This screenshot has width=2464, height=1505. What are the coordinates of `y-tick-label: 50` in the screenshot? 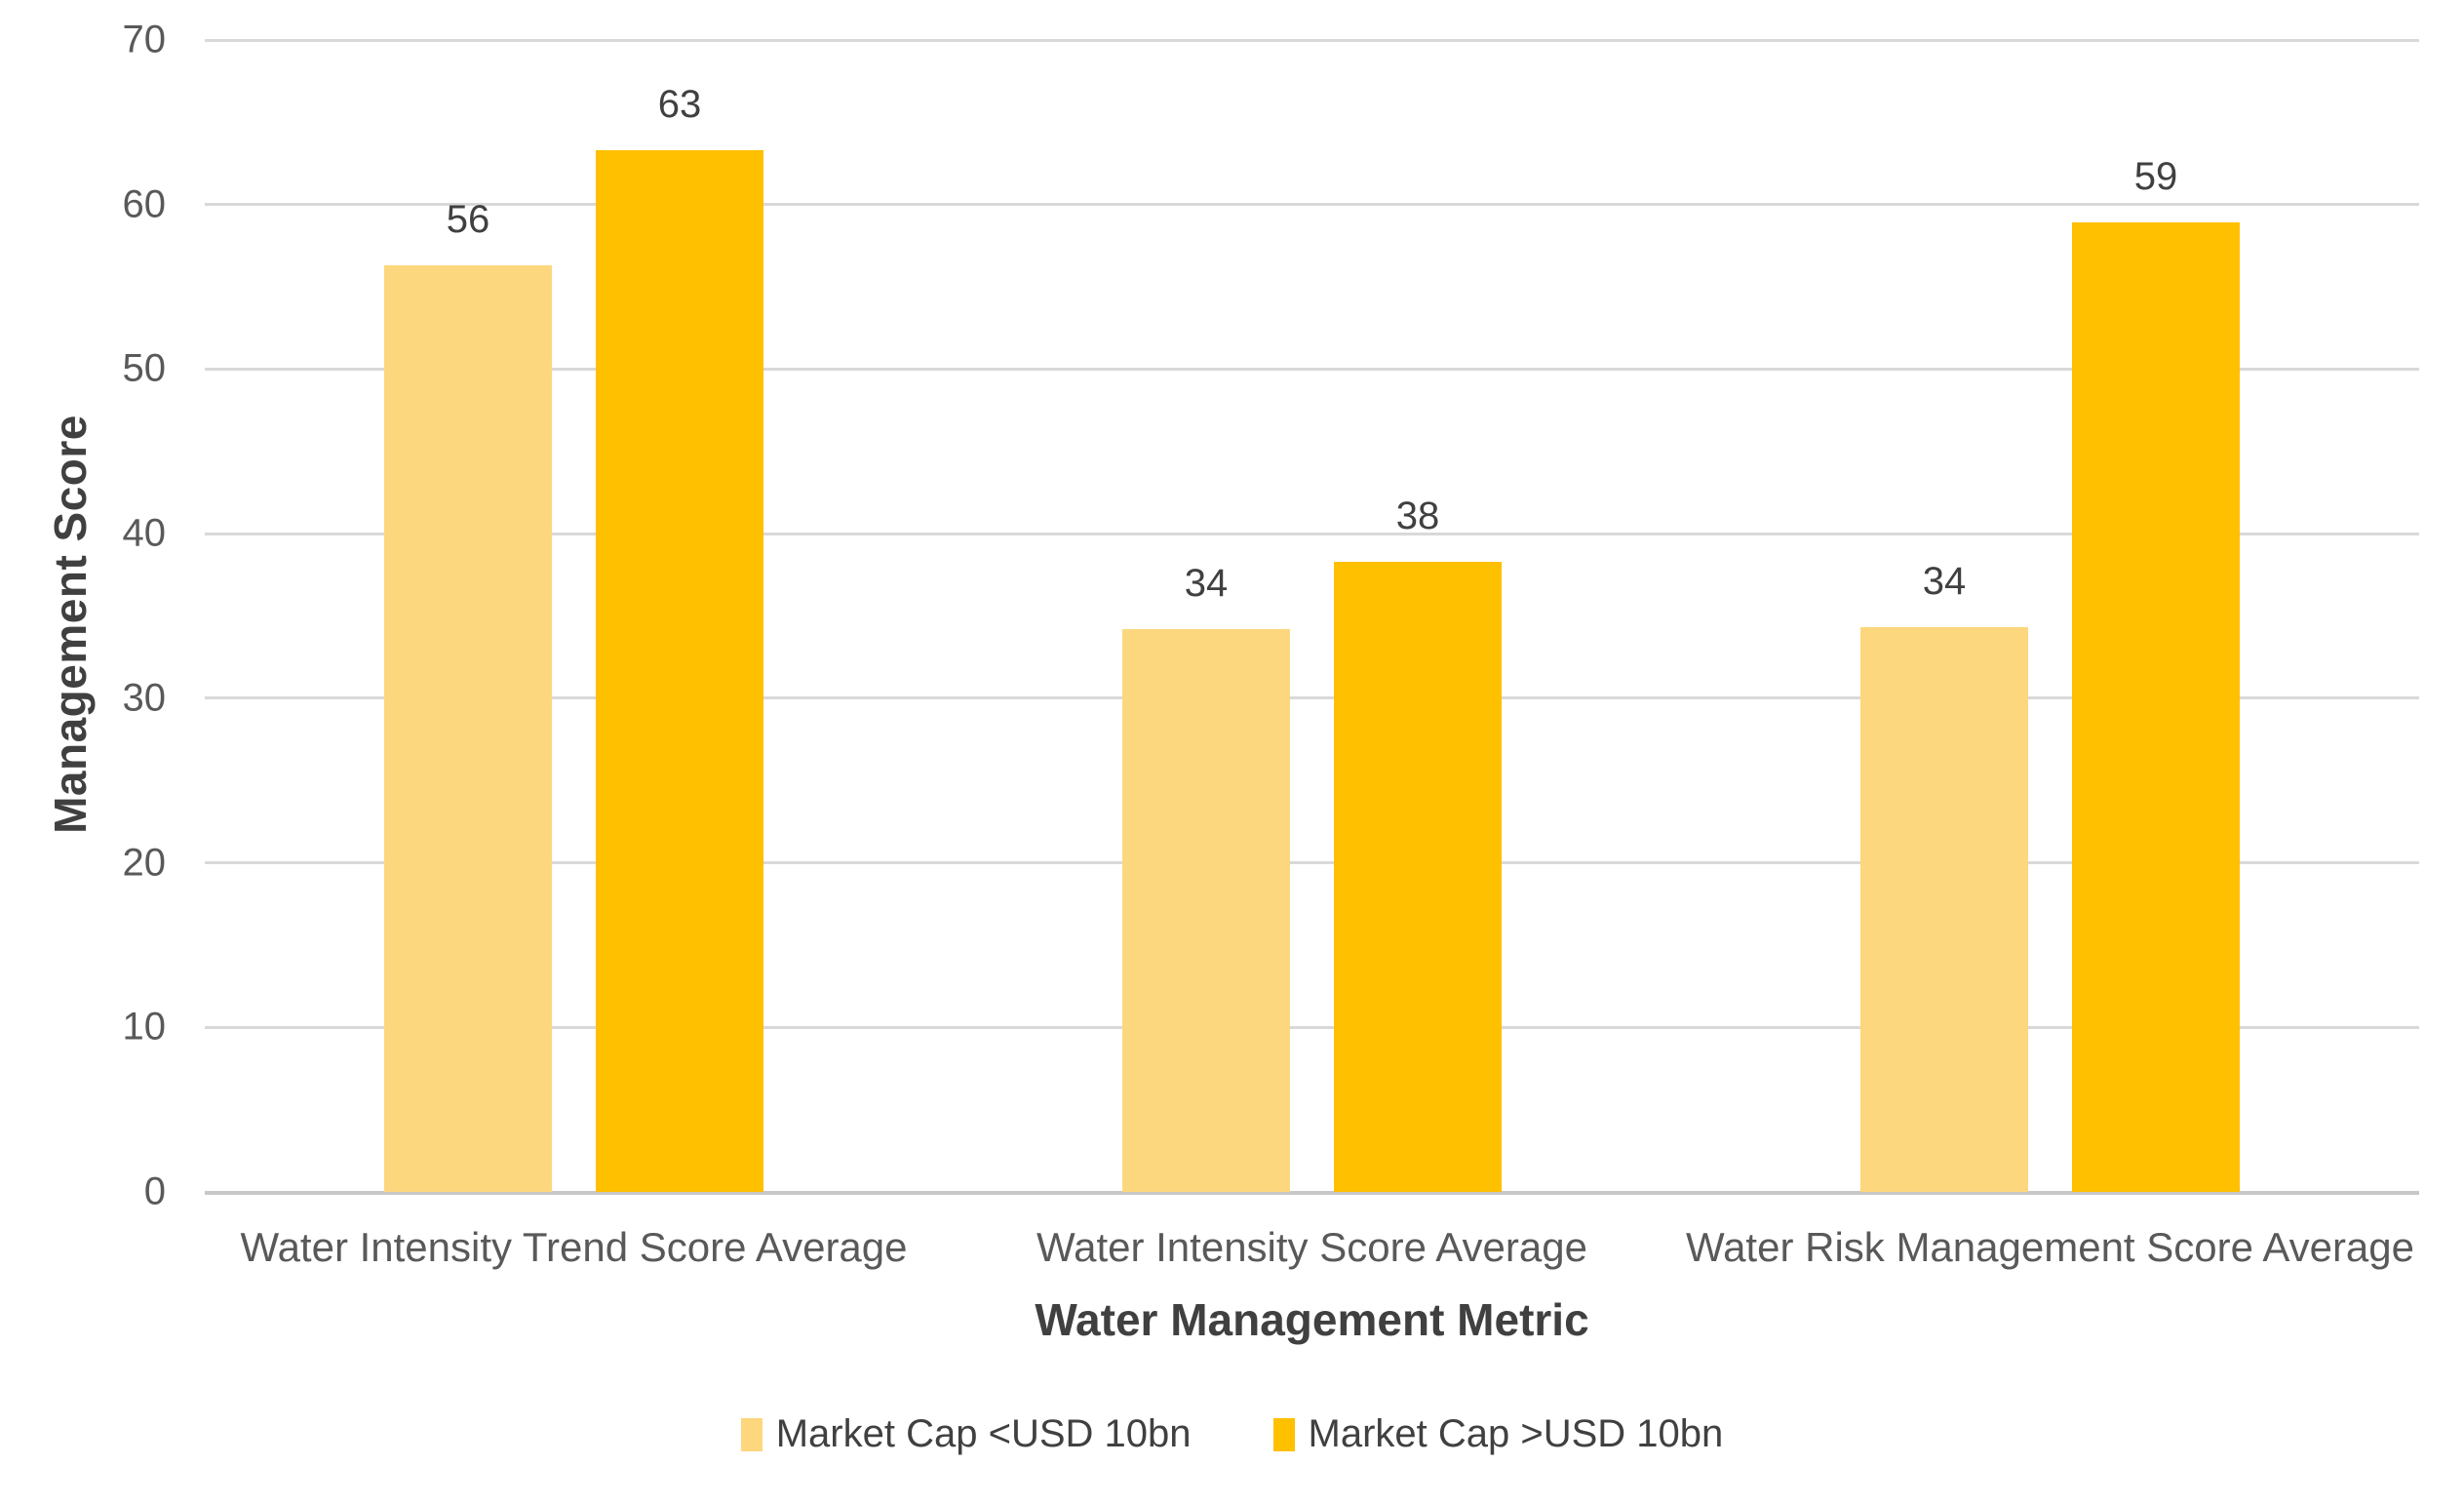 It's located at (144, 368).